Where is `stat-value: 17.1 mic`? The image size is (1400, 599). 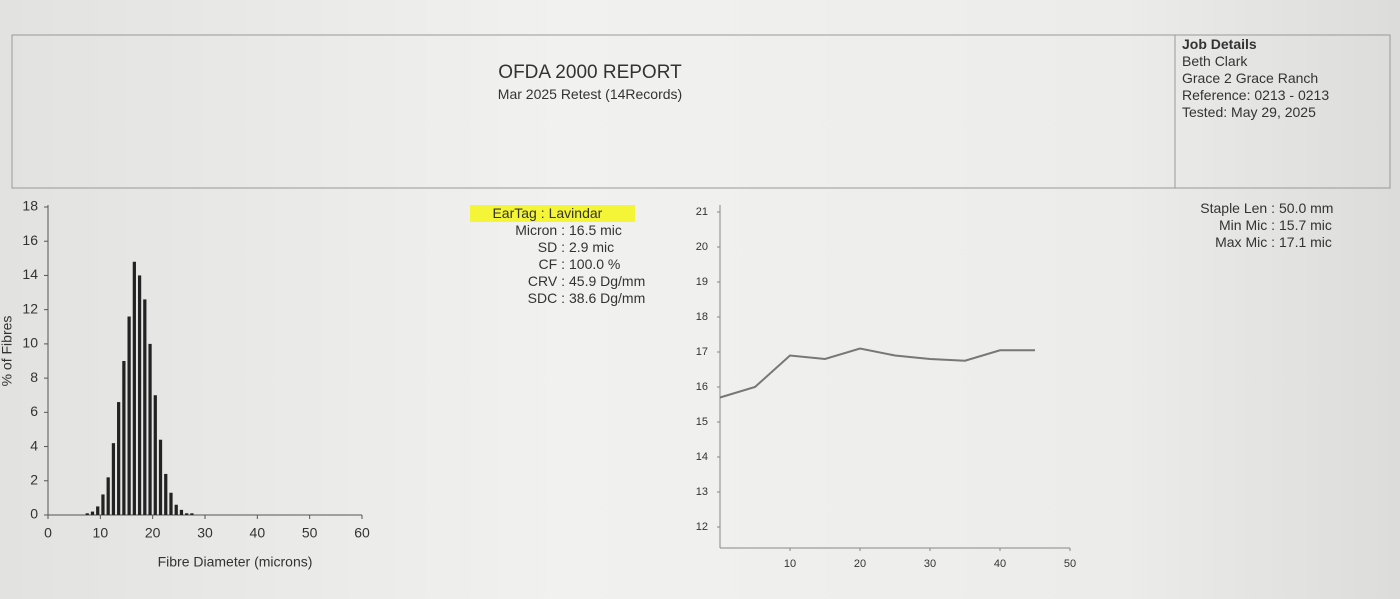 stat-value: 17.1 mic is located at coordinates (1305, 242).